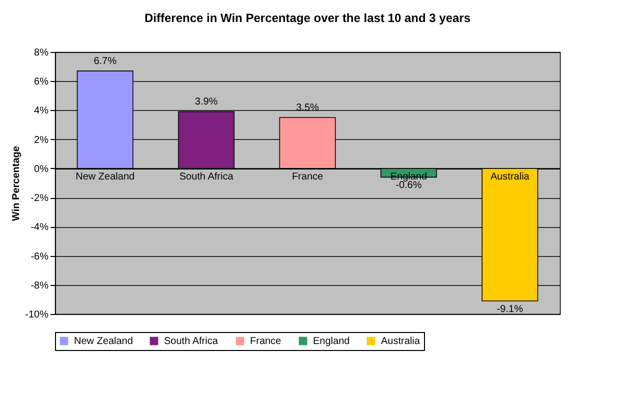 The image size is (639, 411). What do you see at coordinates (206, 102) in the screenshot?
I see `data-label: 3.9%` at bounding box center [206, 102].